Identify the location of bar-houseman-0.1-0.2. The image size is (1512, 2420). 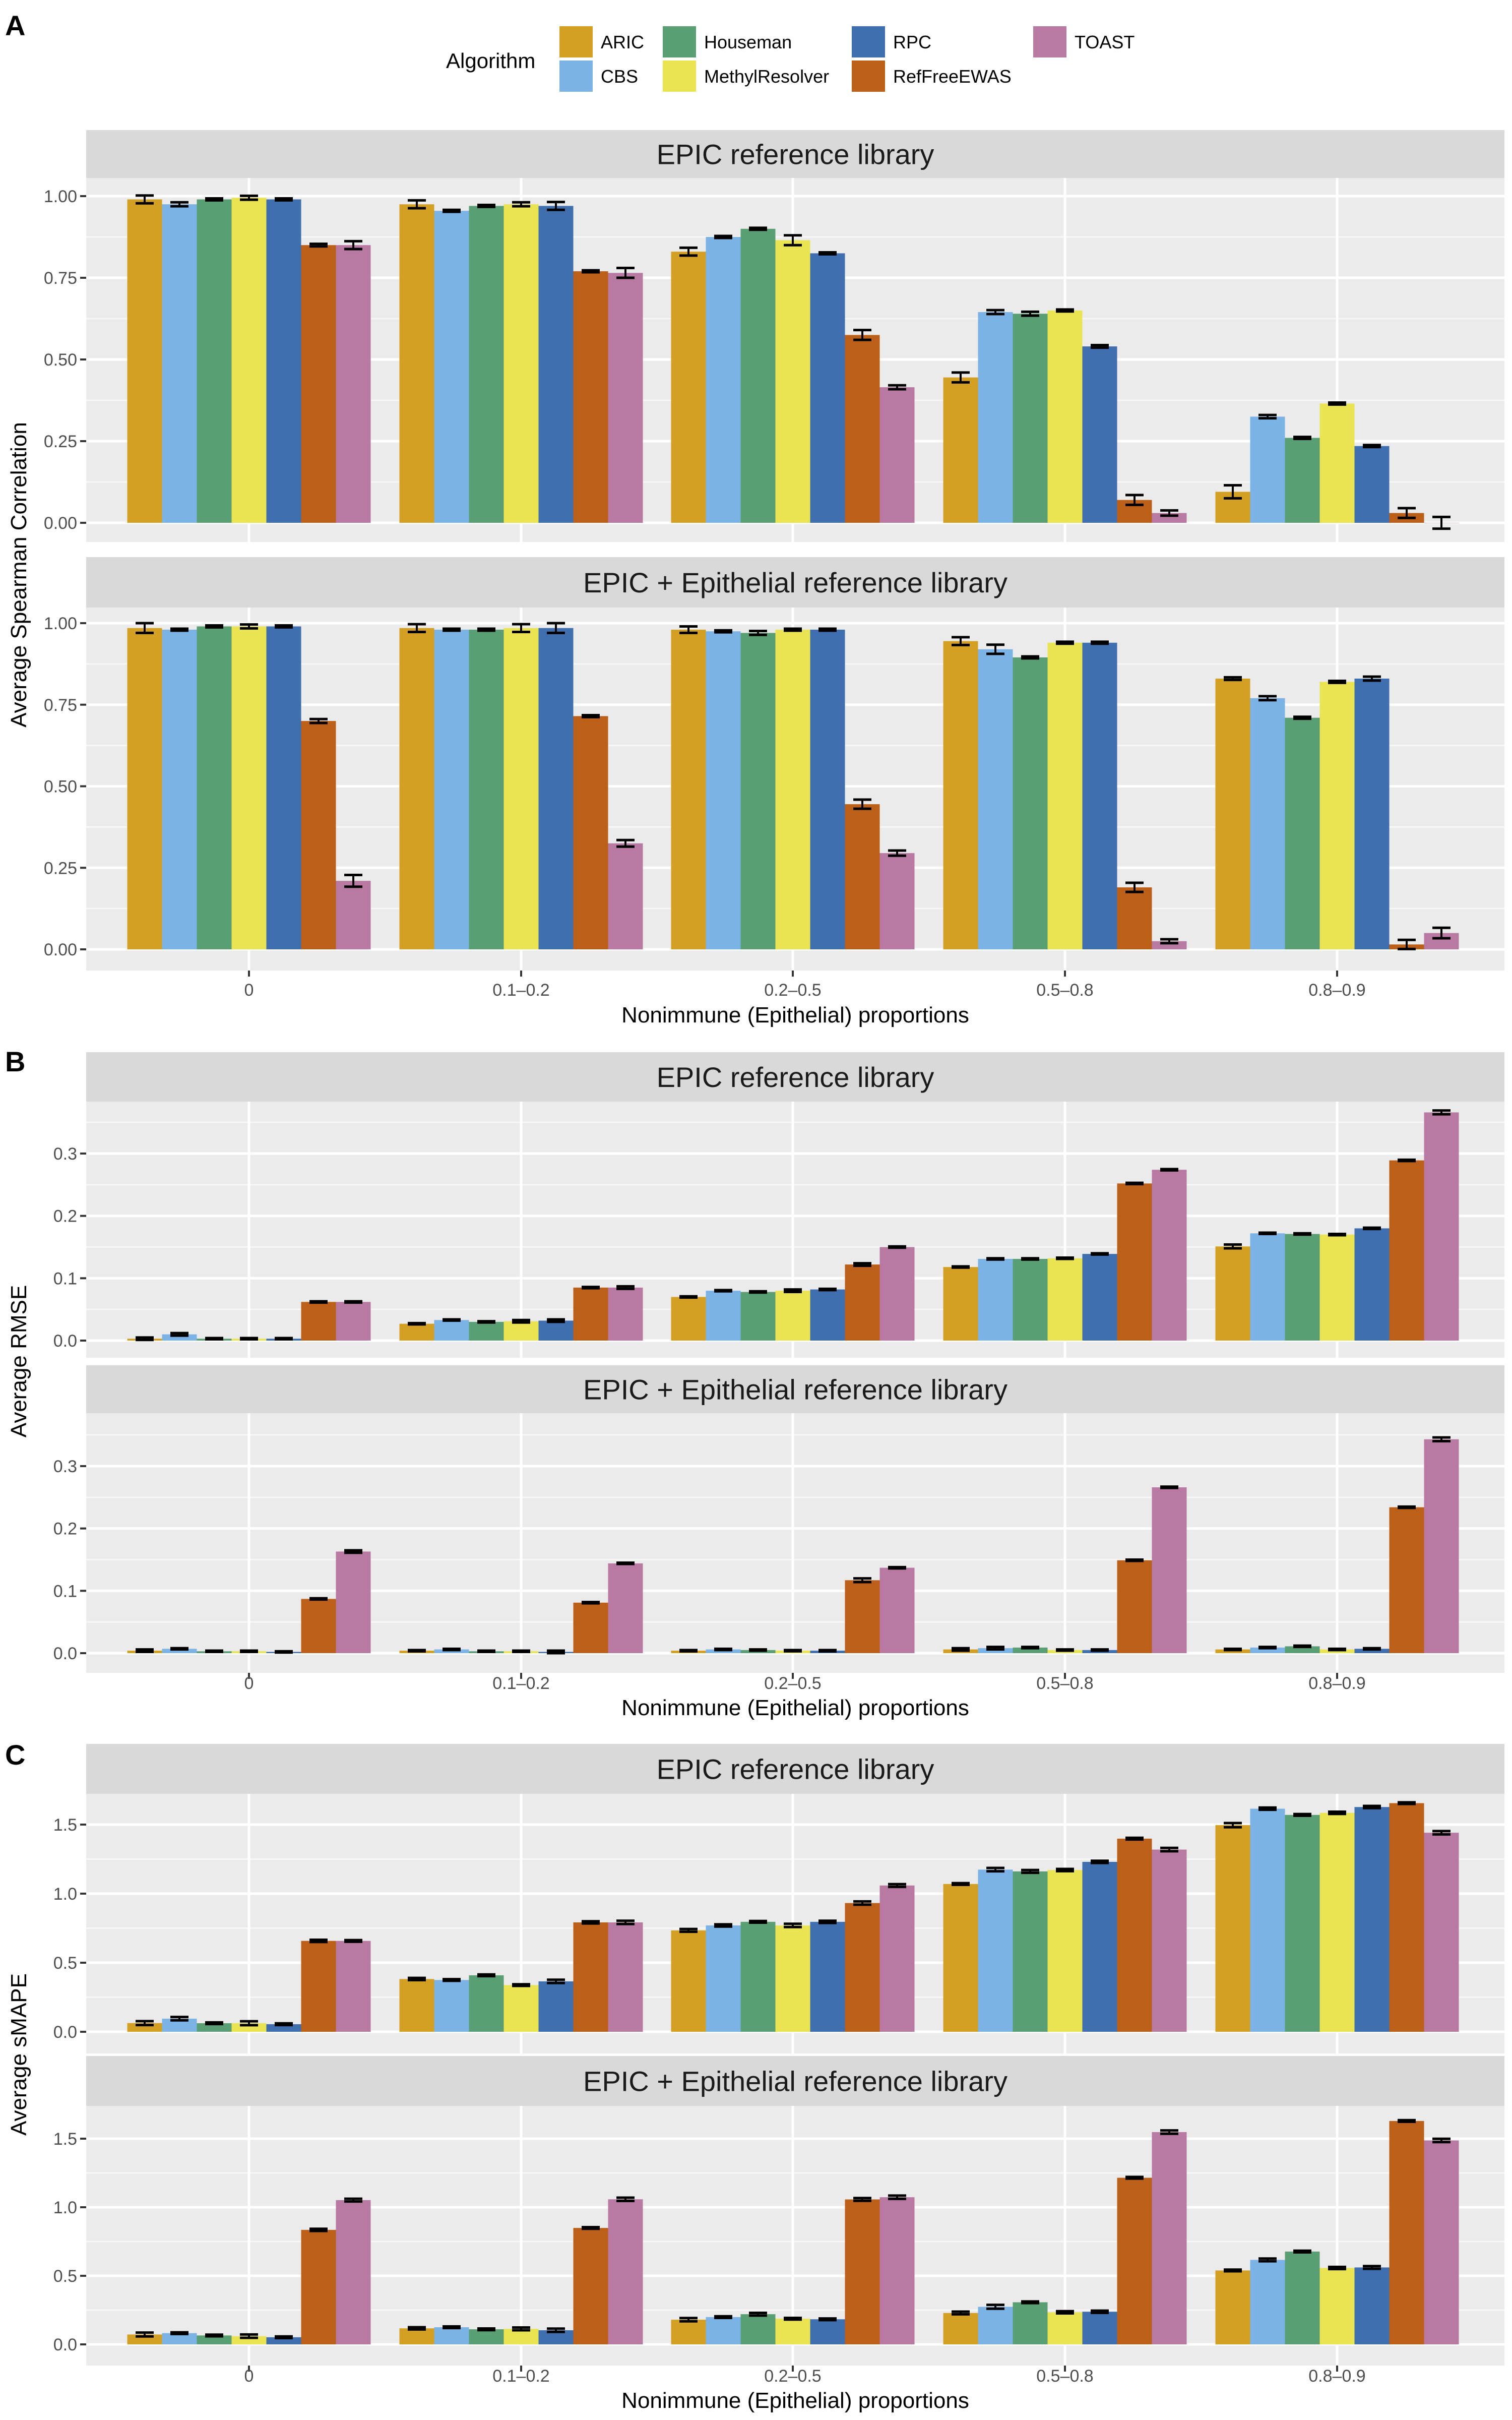
(487, 364).